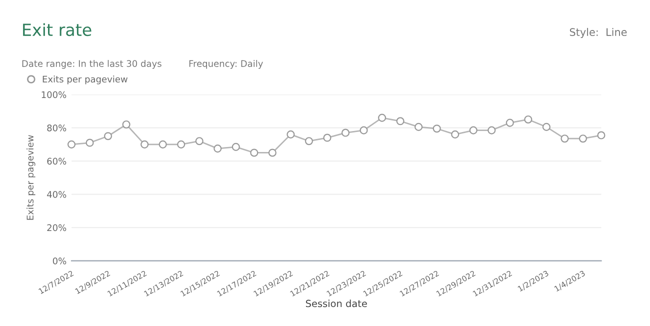 The height and width of the screenshot is (326, 650). Describe the element at coordinates (336, 304) in the screenshot. I see `x-axis-title: Session date` at that location.